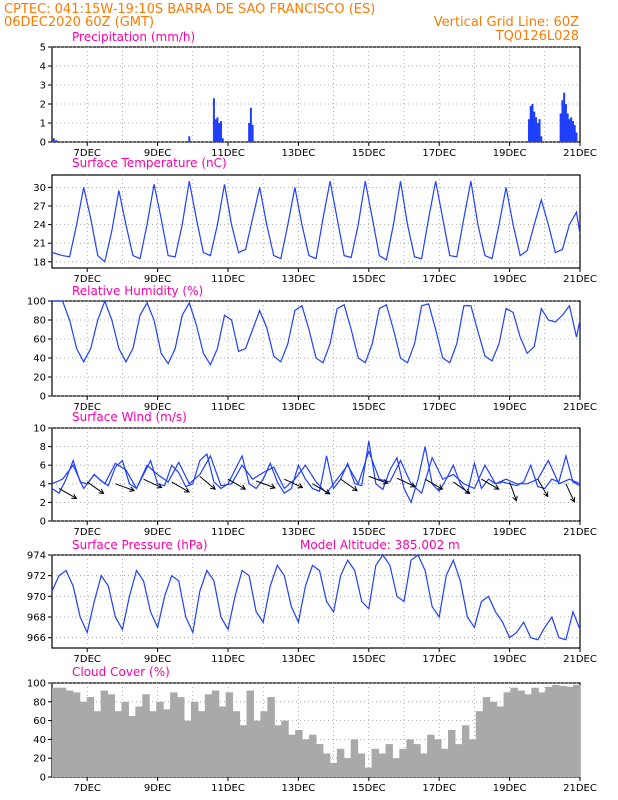  Describe the element at coordinates (299, 153) in the screenshot. I see `precip-xtick-label: 13DEC` at that location.